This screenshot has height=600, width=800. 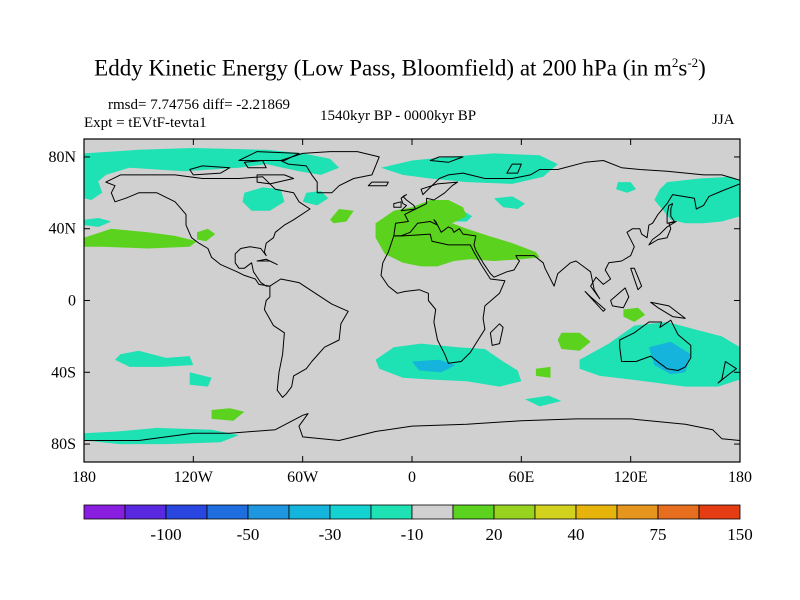 What do you see at coordinates (412, 534) in the screenshot?
I see `colorbar-label: -10` at bounding box center [412, 534].